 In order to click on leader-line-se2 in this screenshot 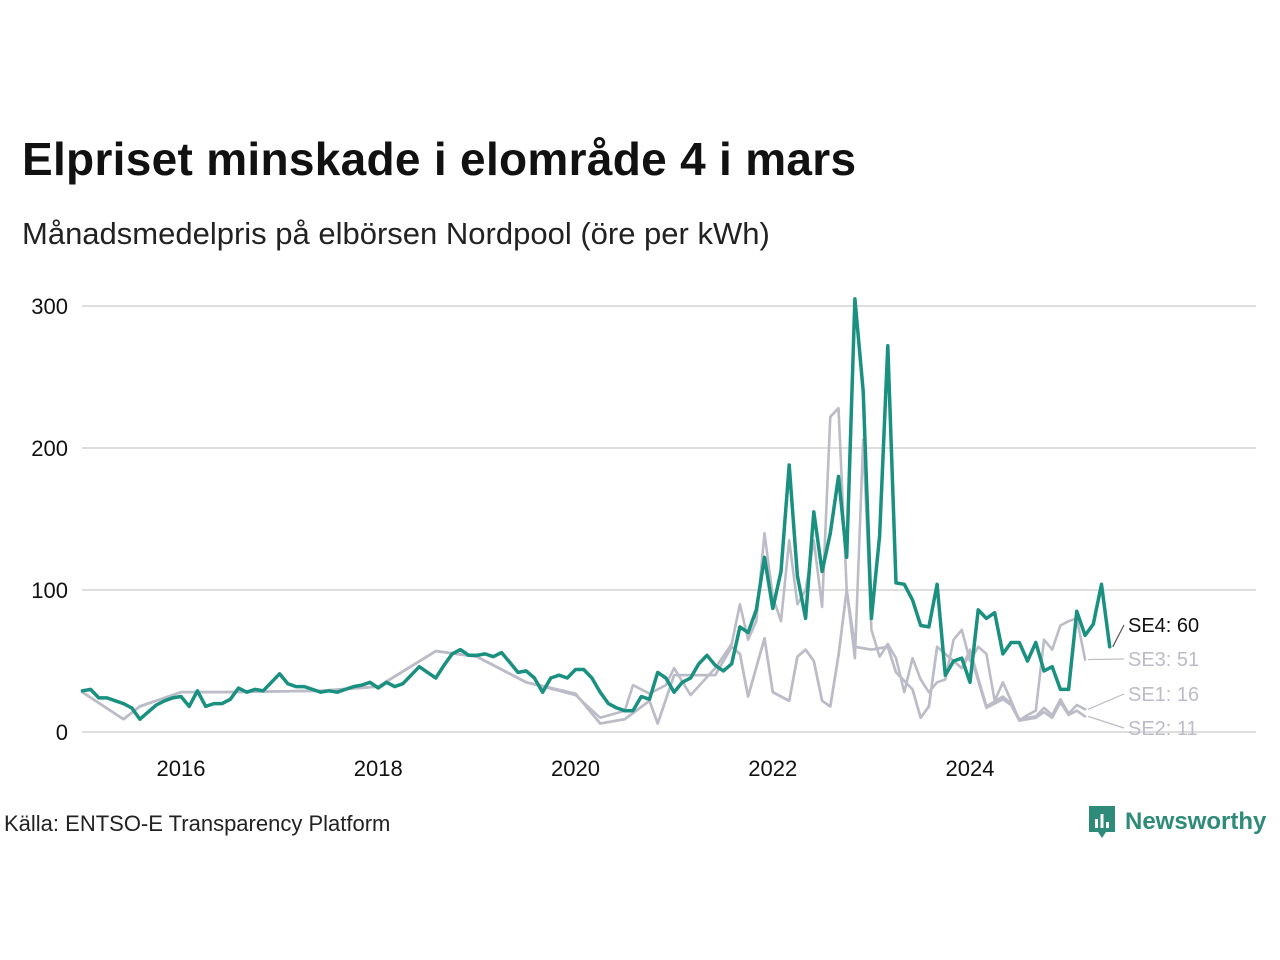, I will do `click(1106, 722)`.